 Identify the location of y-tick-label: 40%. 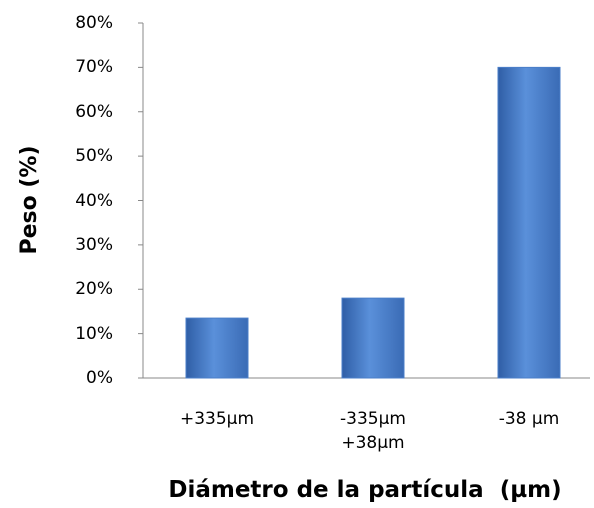
(94, 200).